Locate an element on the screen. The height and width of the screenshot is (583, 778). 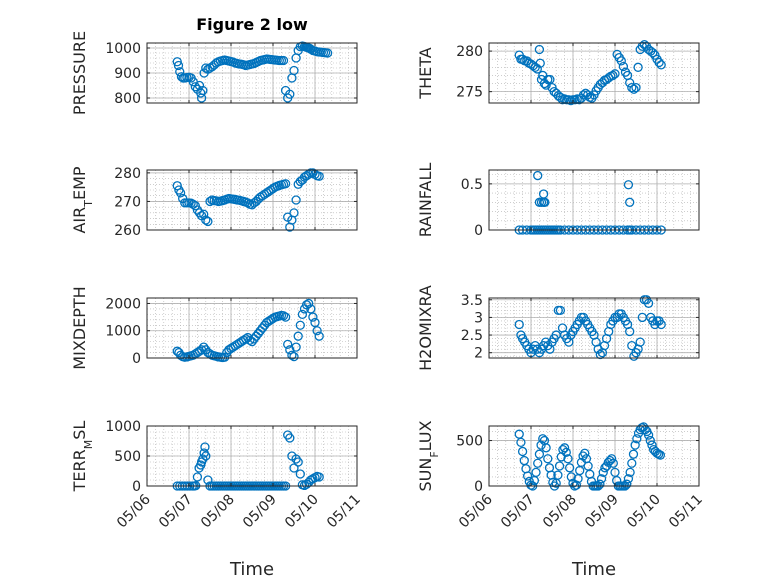
y-tick-label: 500 is located at coordinates (469, 442).